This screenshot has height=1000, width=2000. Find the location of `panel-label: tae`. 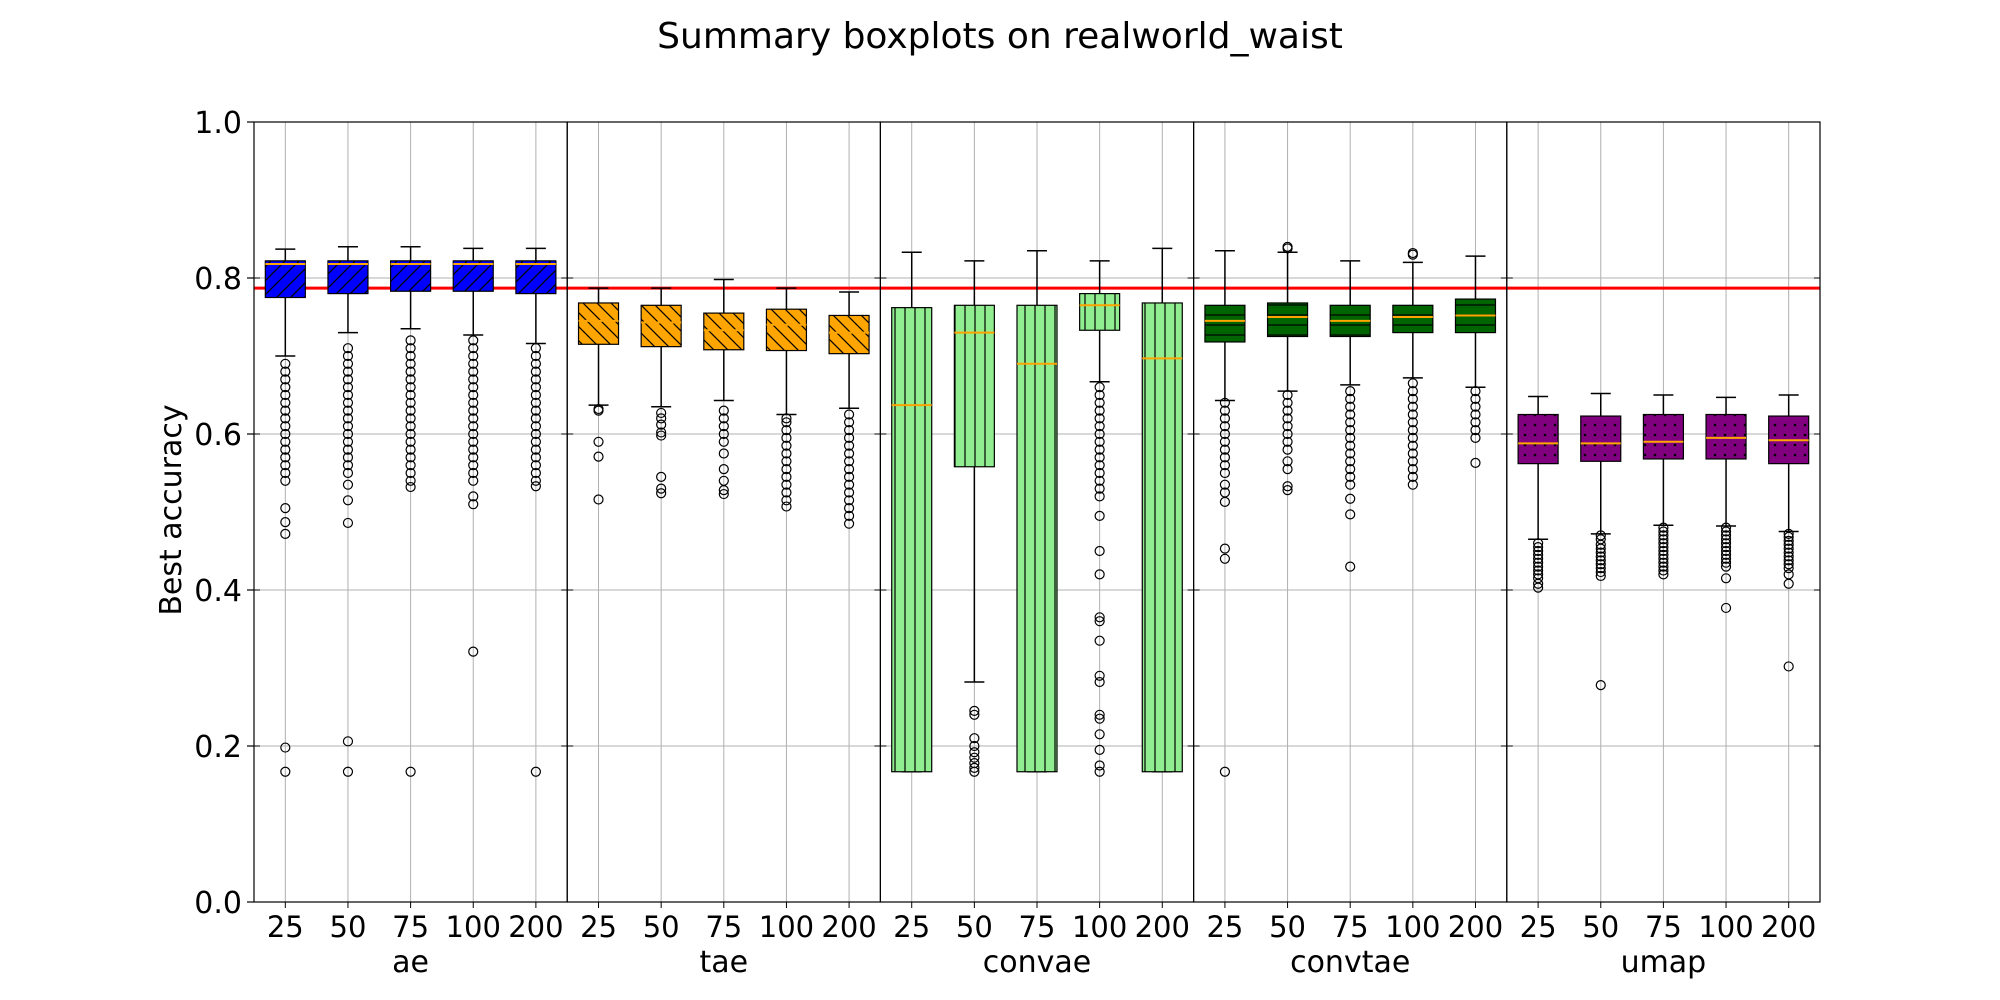

panel-label: tae is located at coordinates (723, 962).